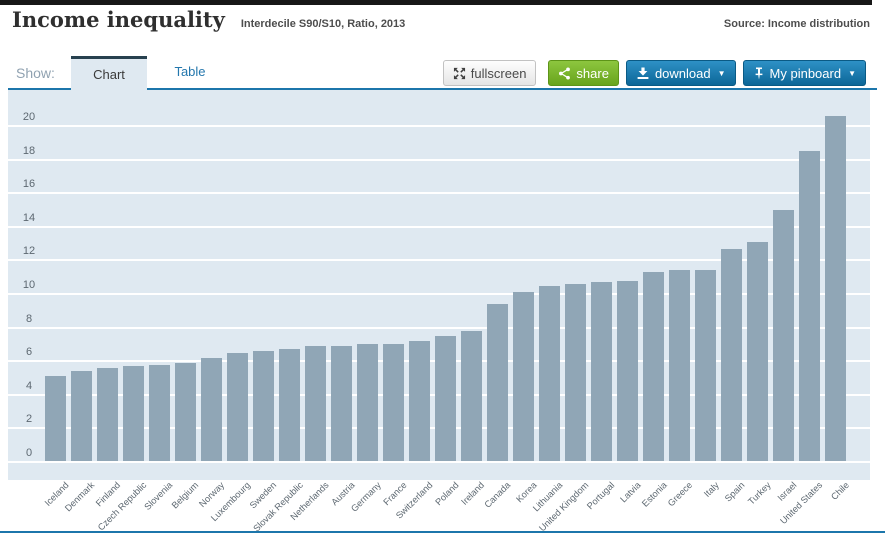 The image size is (885, 542). I want to click on bar-luxembourg, so click(237, 407).